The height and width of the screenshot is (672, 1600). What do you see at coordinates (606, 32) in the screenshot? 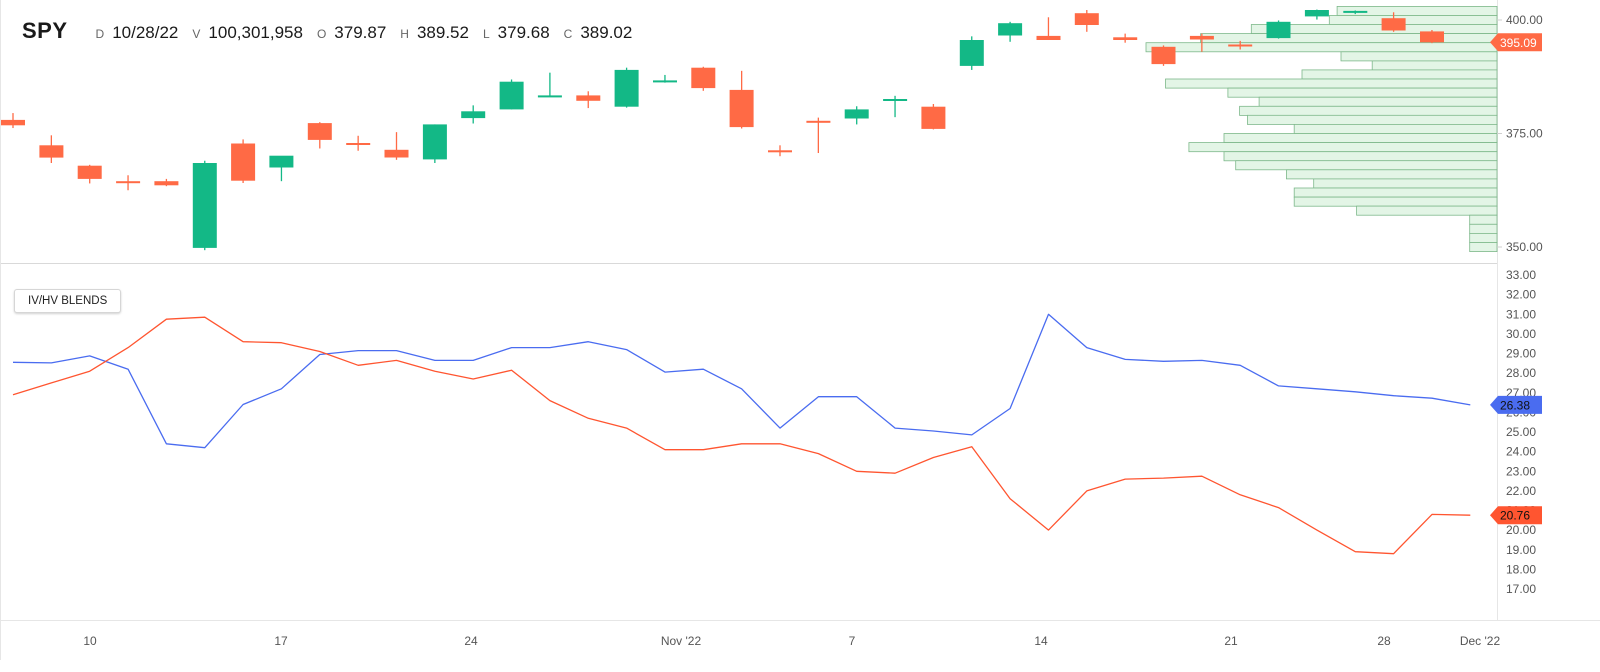
I see `close-field-value: 389.02` at bounding box center [606, 32].